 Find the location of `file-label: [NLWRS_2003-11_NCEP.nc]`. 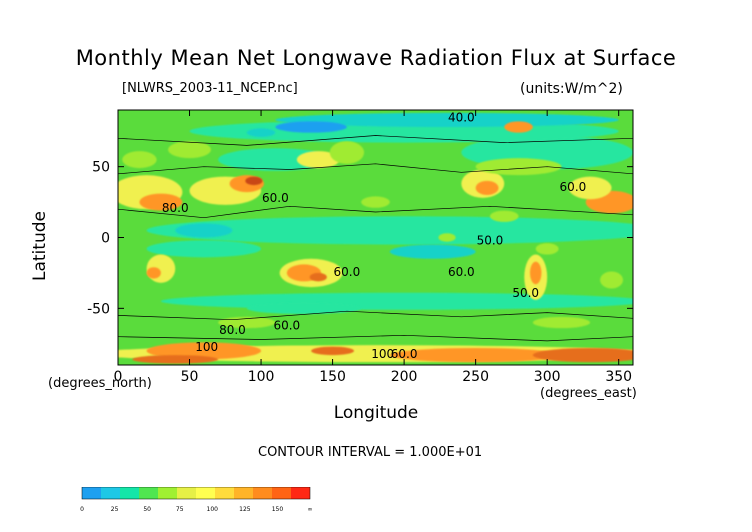

file-label: [NLWRS_2003-11_NCEP.nc] is located at coordinates (210, 88).